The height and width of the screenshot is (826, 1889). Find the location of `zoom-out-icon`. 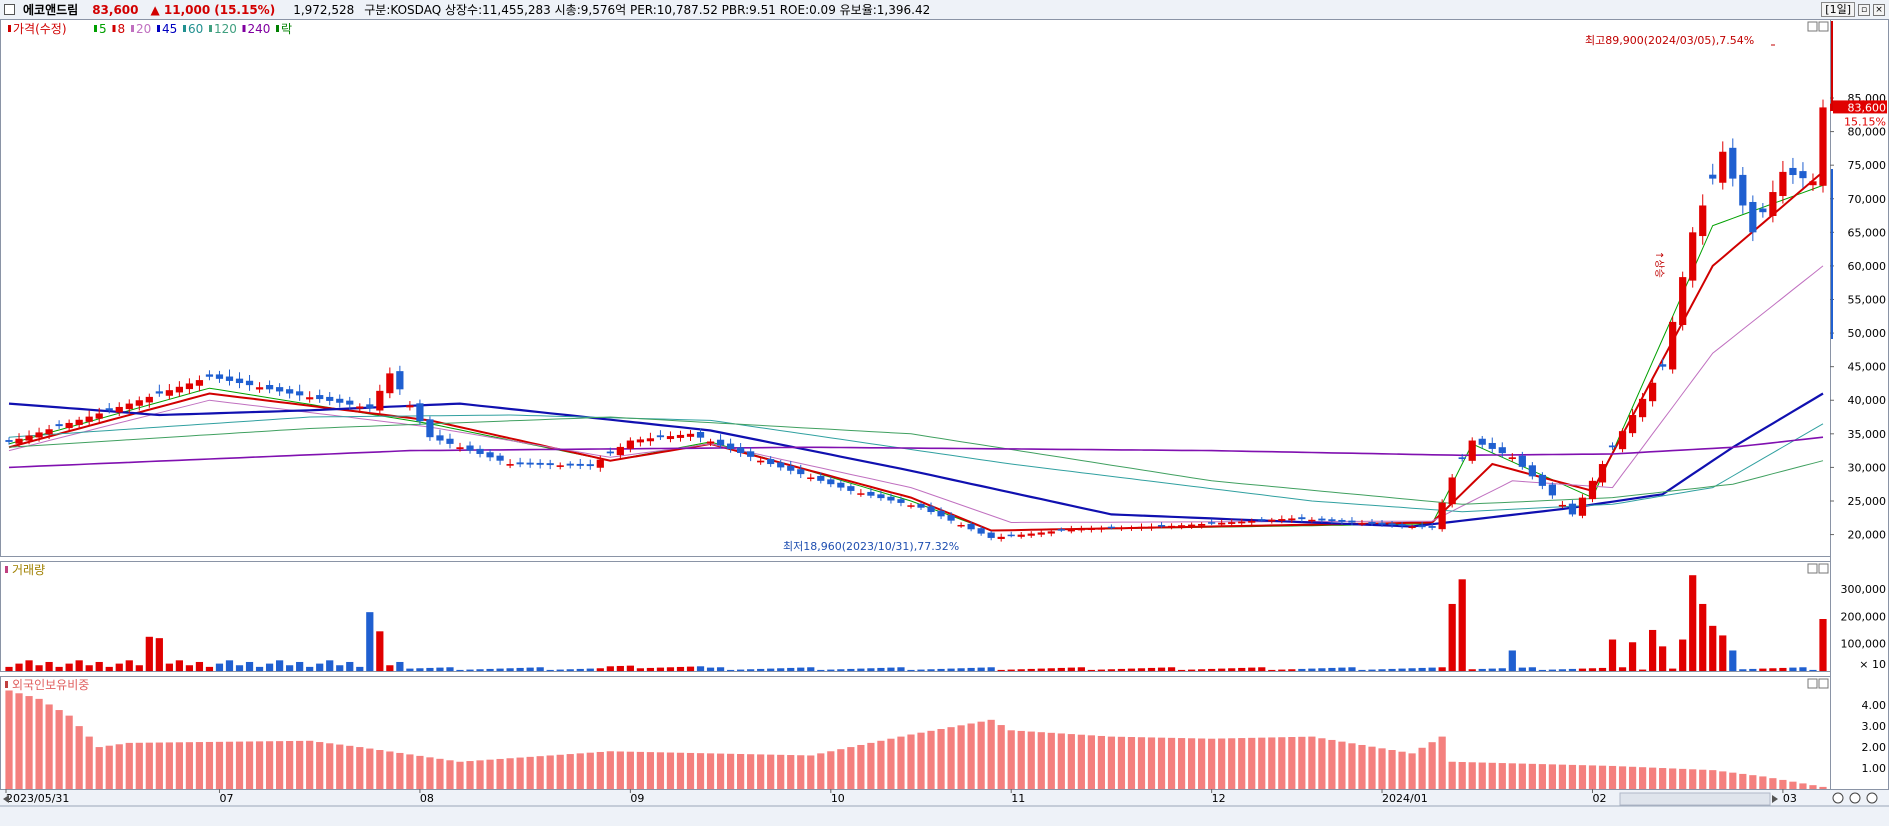

zoom-out-icon is located at coordinates (1838, 798).